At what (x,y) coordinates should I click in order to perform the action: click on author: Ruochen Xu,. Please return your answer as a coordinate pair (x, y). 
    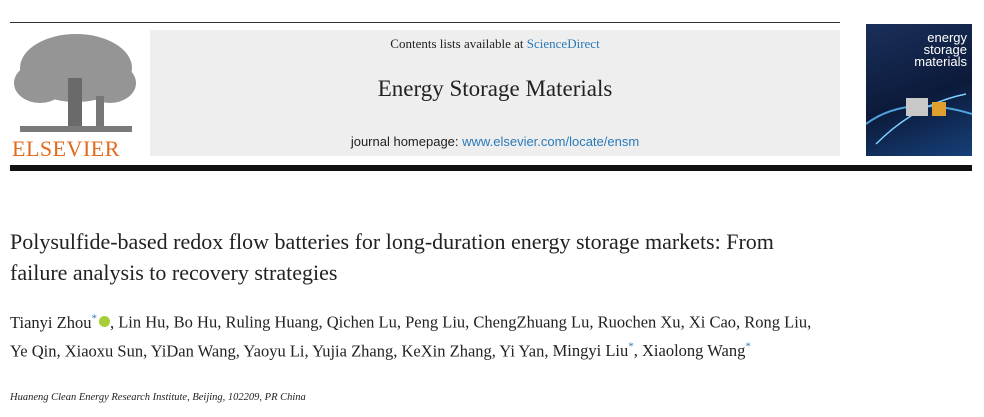
    Looking at the image, I should click on (641, 322).